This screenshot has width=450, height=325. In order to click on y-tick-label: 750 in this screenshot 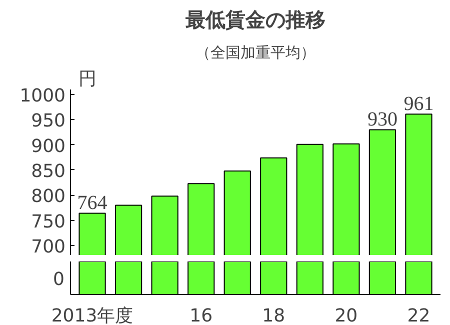, I will do `click(48, 221)`.